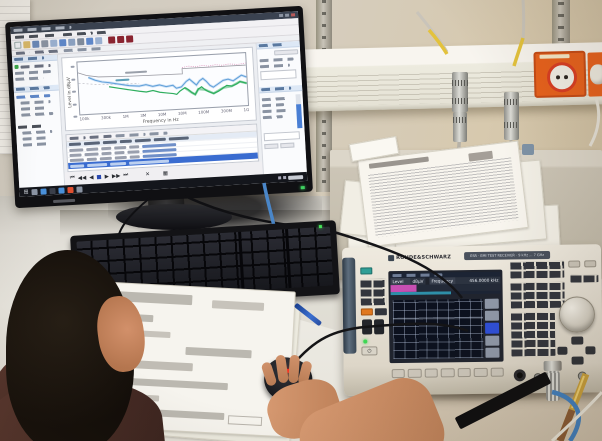  I want to click on shelf-rail-right, so click(561, 25).